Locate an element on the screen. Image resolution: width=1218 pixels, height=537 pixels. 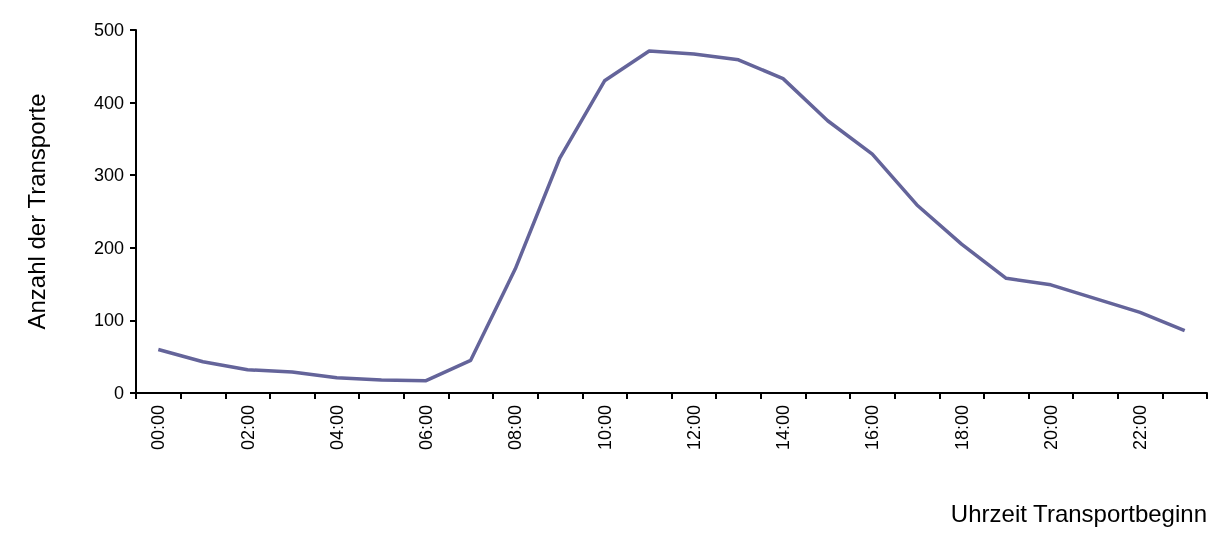
x-tick-label: 22:00 is located at coordinates (1140, 428).